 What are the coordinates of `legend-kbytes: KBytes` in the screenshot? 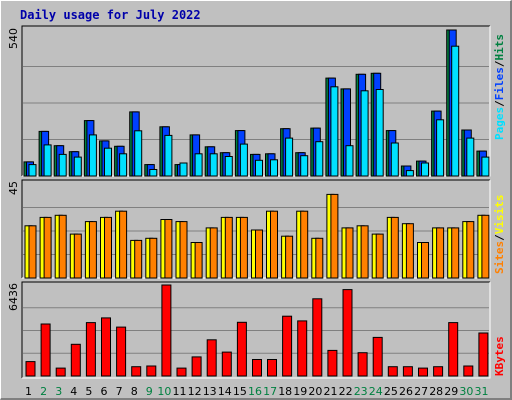 It's located at (499, 356).